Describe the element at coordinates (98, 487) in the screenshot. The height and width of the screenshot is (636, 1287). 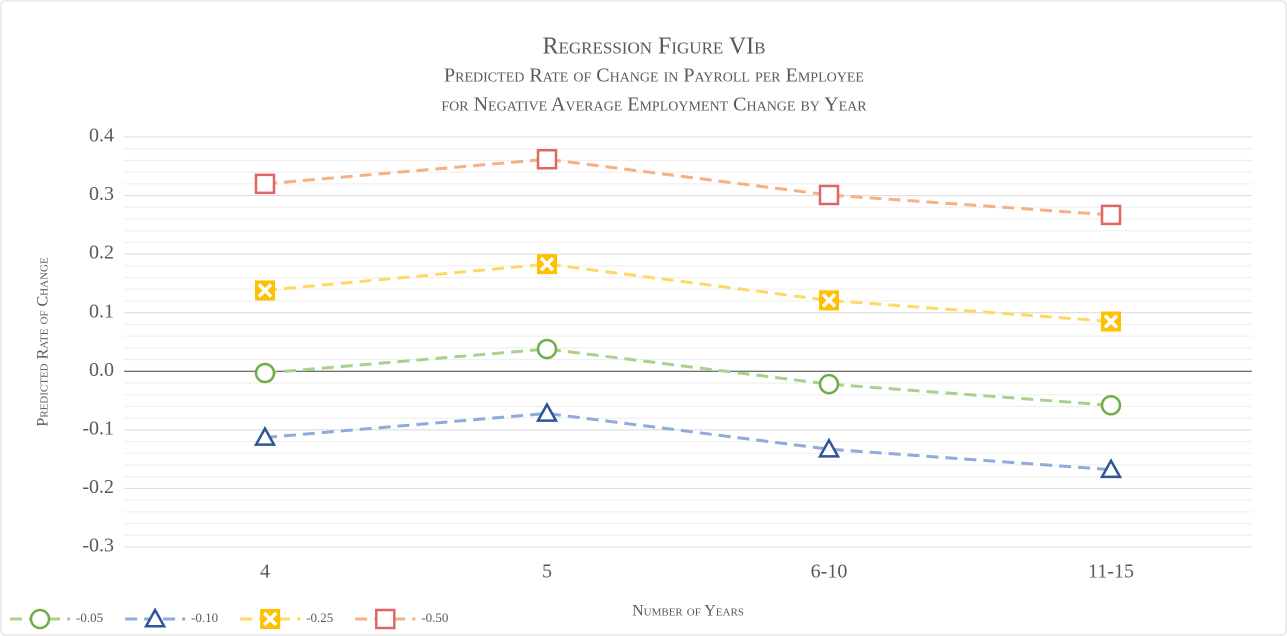
I see `y-tick-label: -0.2` at that location.